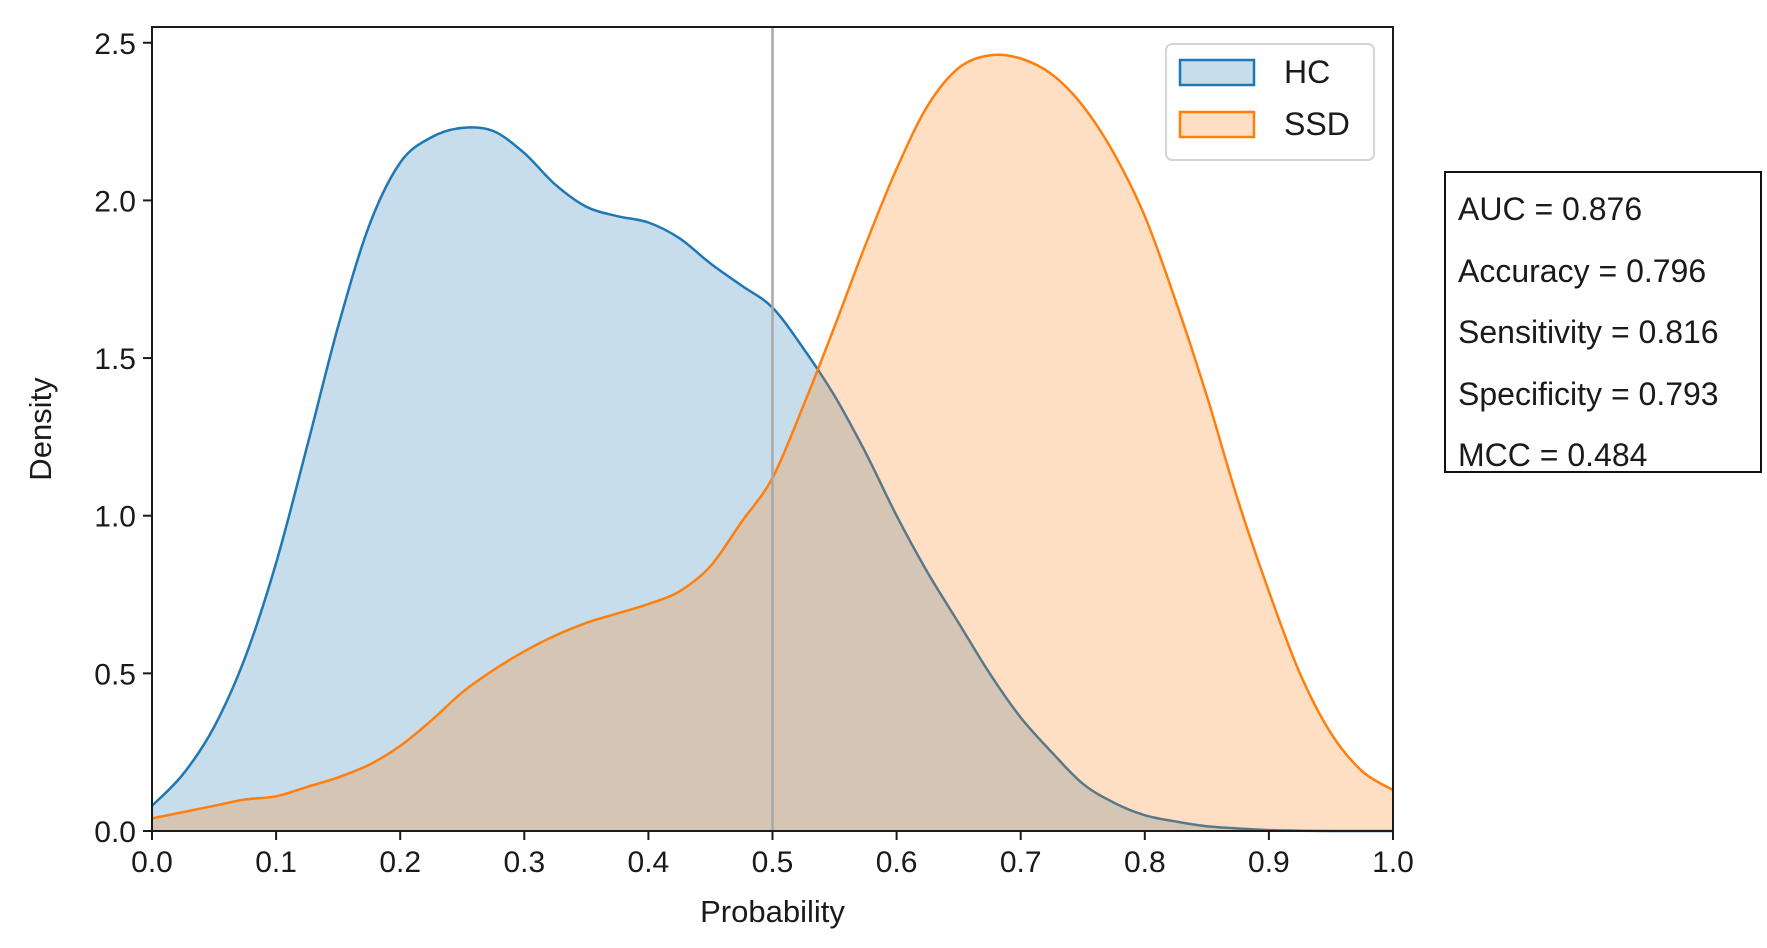 The height and width of the screenshot is (948, 1767). What do you see at coordinates (115, 674) in the screenshot?
I see `y-tick-label: 0.5` at bounding box center [115, 674].